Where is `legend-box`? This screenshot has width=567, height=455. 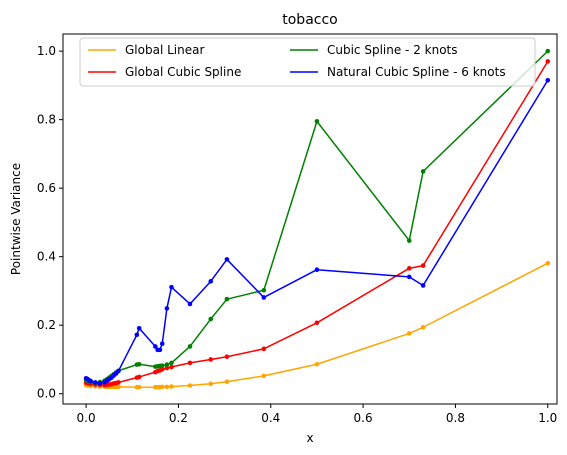 legend-box is located at coordinates (307, 62).